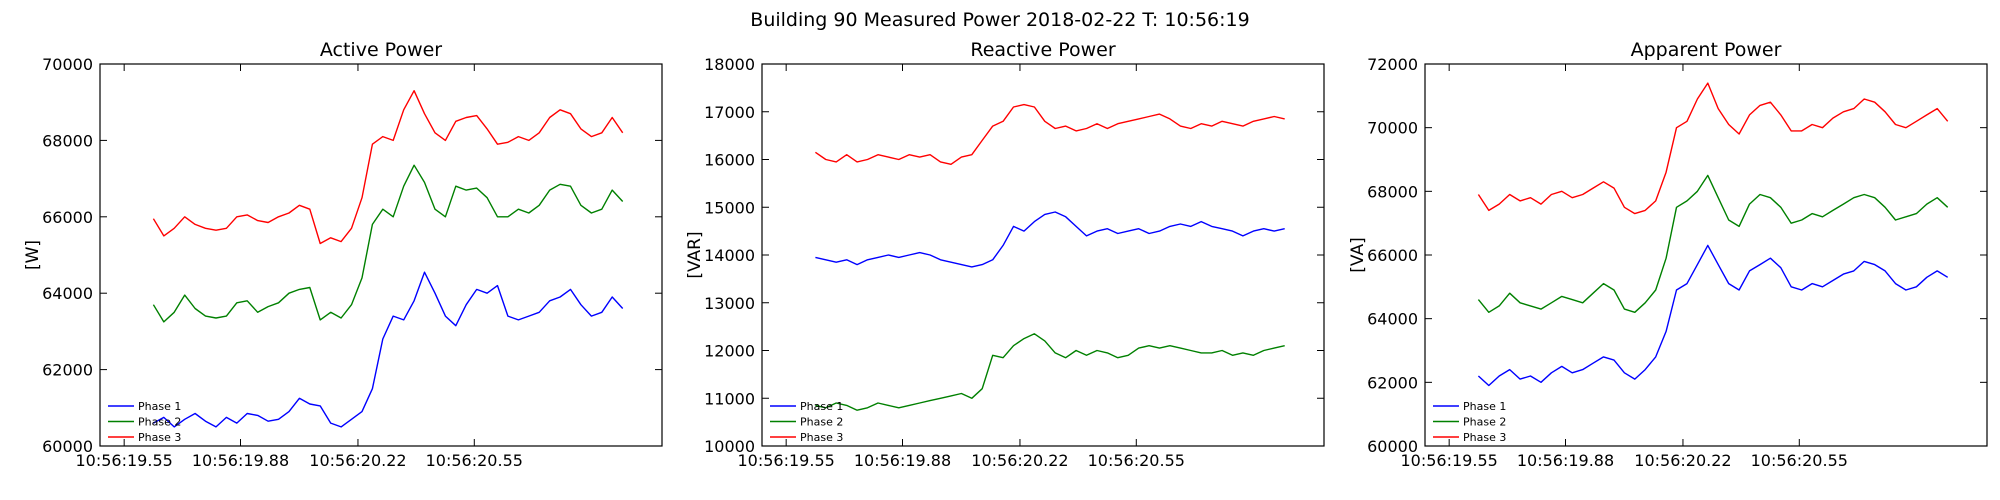 The height and width of the screenshot is (500, 2000). Describe the element at coordinates (729, 112) in the screenshot. I see `y-tick-label: 17000` at that location.